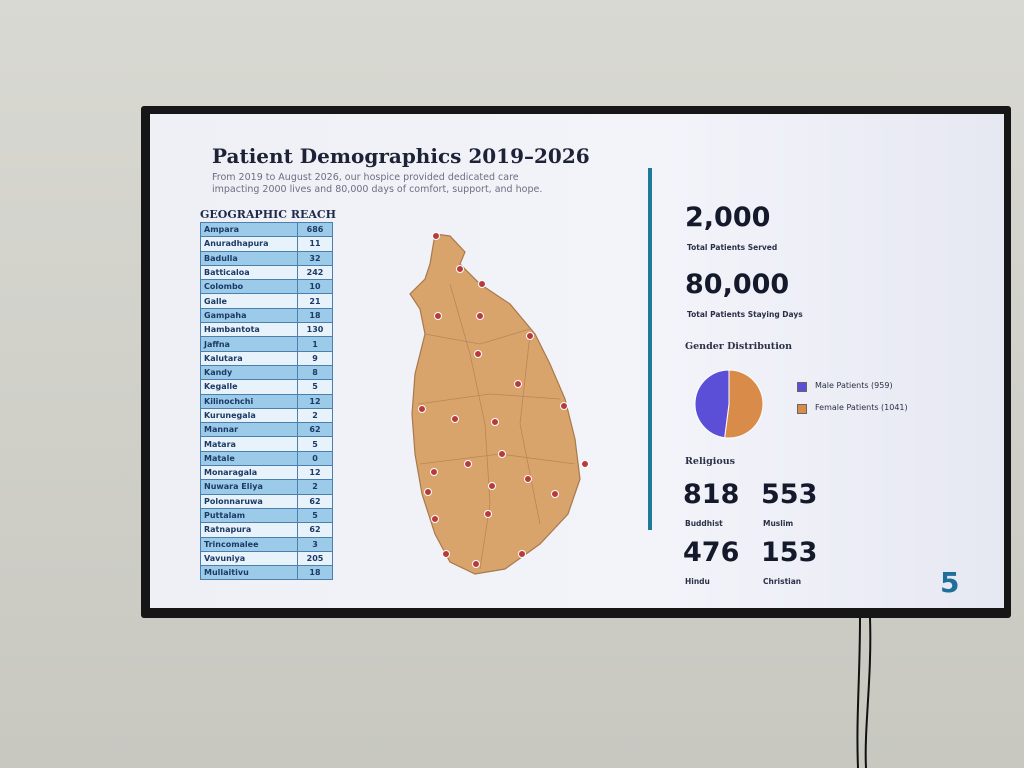 The height and width of the screenshot is (768, 1024). I want to click on table-row: Mullaitivu 18, so click(266, 573).